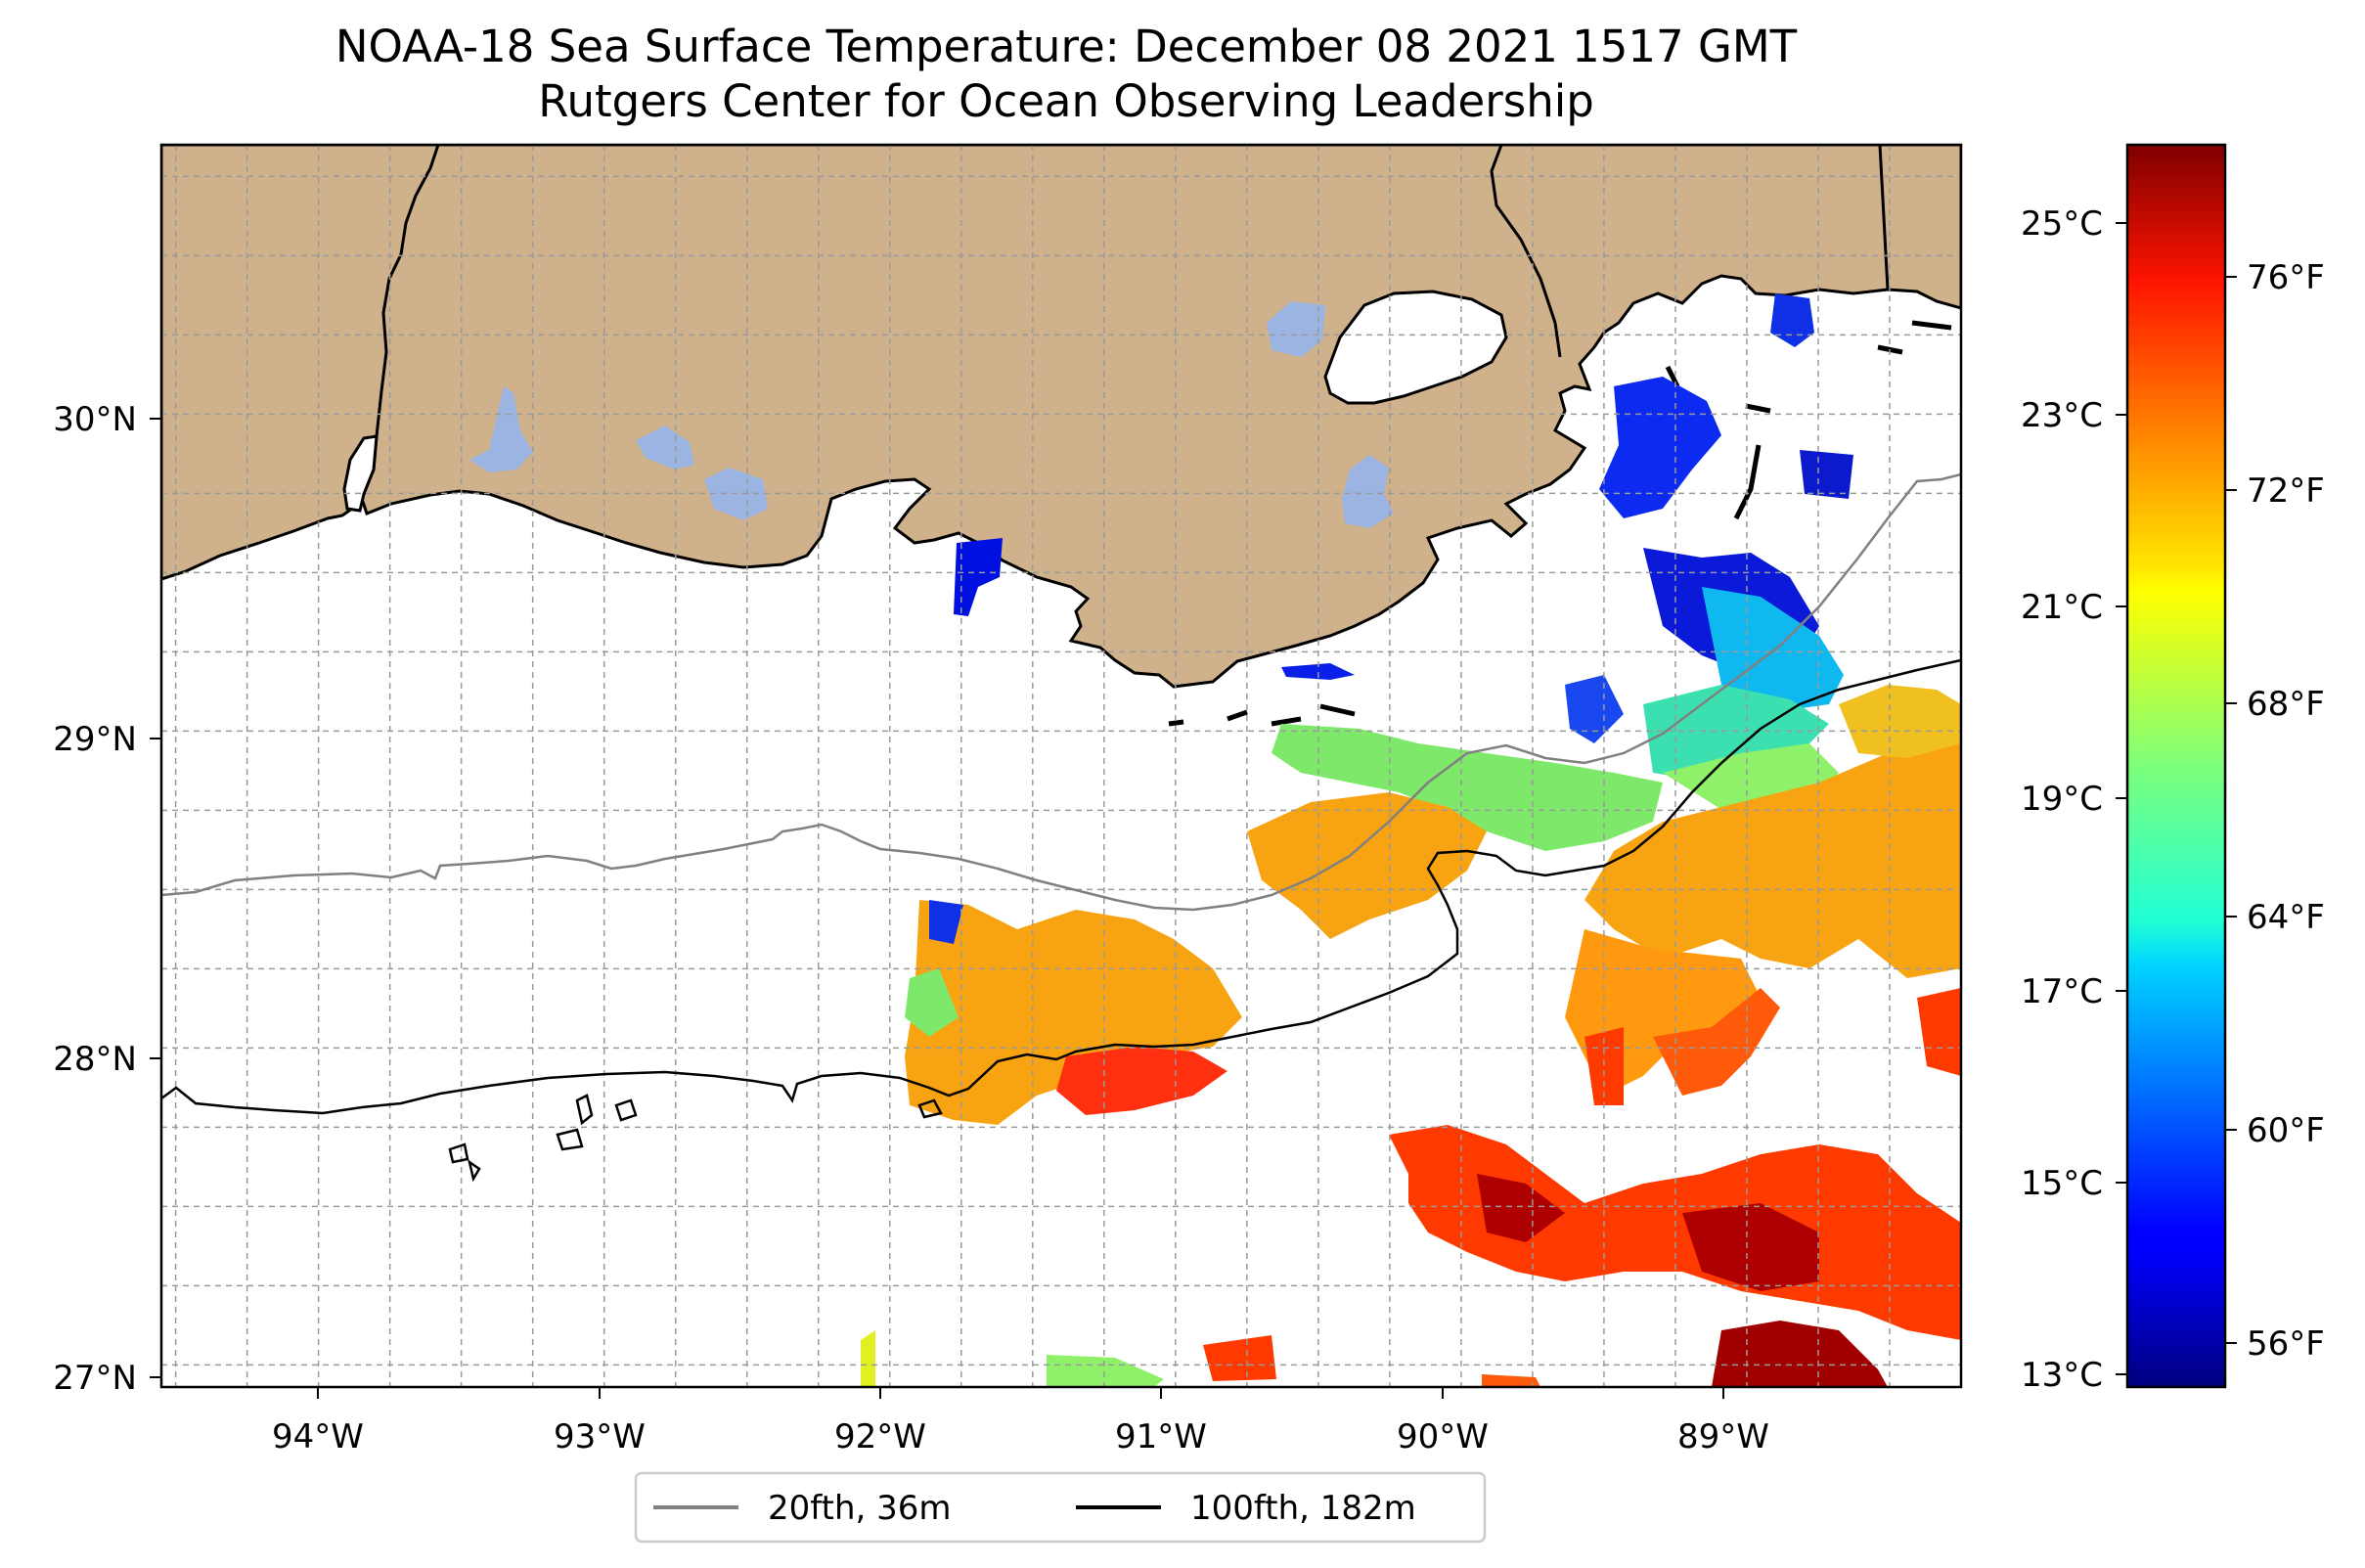 This screenshot has height=1568, width=2365. What do you see at coordinates (860, 1508) in the screenshot?
I see `legend-label: 20fth, 36m` at bounding box center [860, 1508].